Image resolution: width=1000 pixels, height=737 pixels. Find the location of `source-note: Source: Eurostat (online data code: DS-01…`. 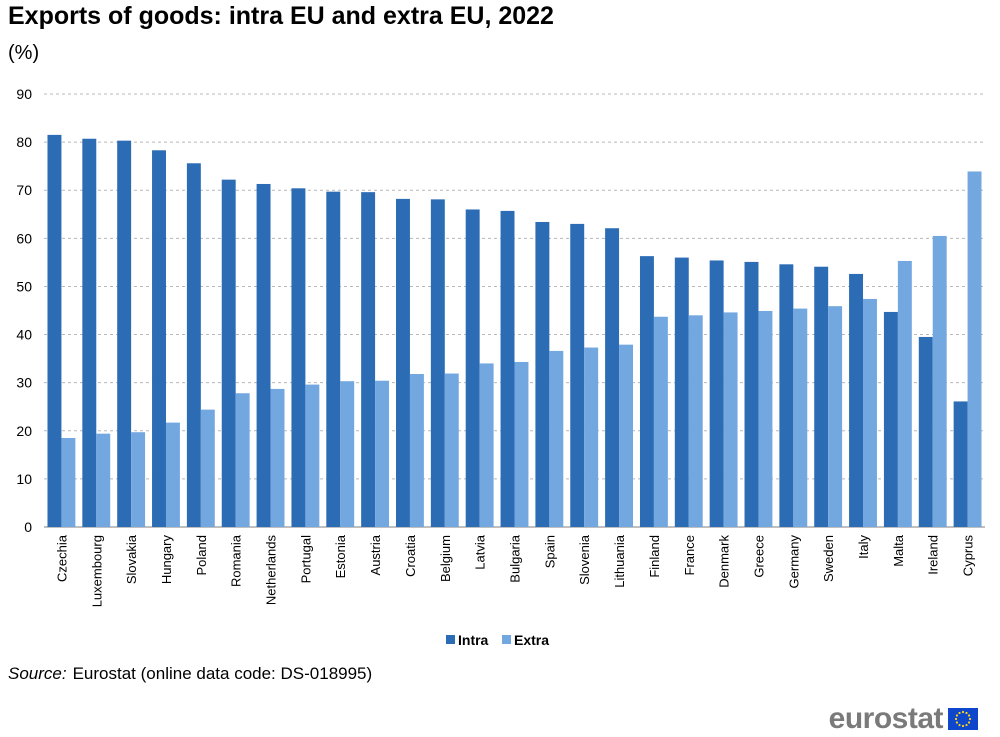

source-note: Source: Eurostat (online data code: DS-01… is located at coordinates (190, 674).